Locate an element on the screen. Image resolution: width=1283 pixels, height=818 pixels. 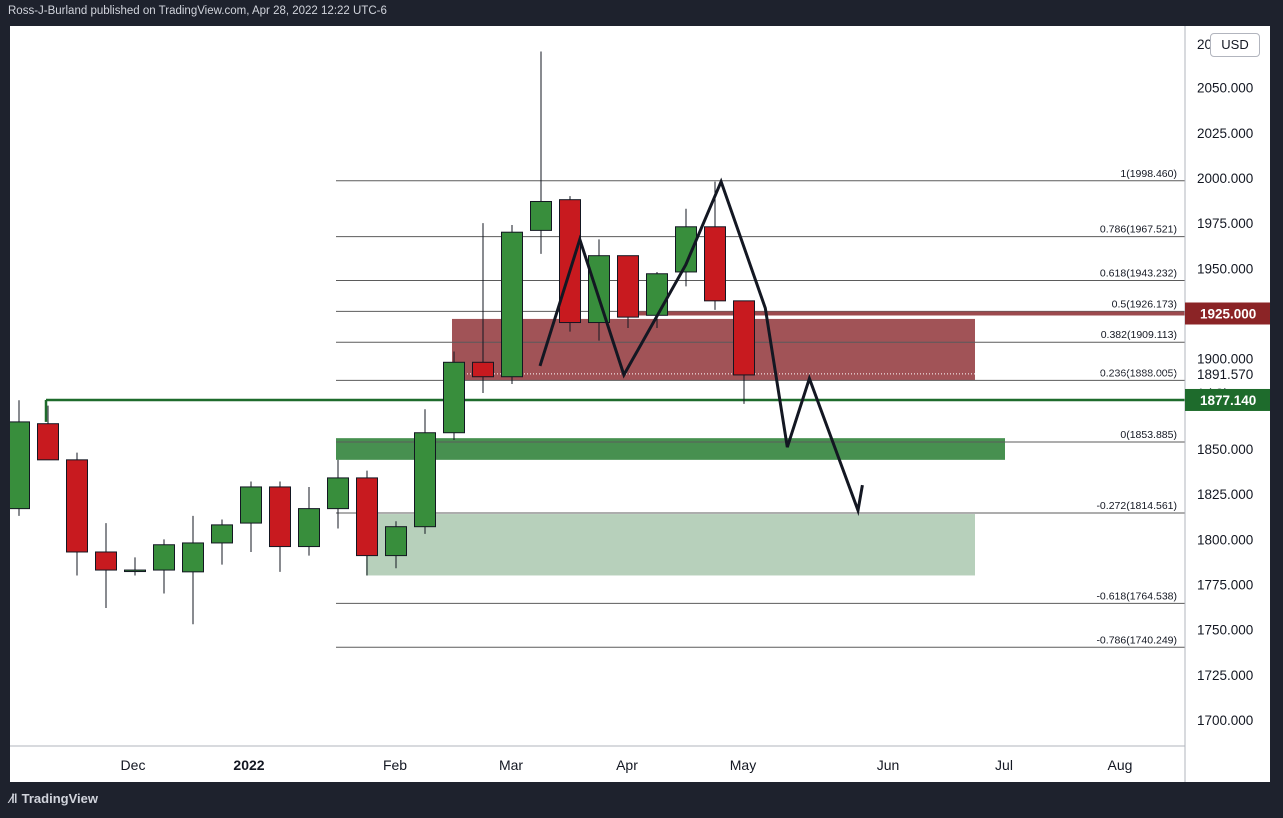
current-price-label: 1877.140 is located at coordinates (1228, 400).